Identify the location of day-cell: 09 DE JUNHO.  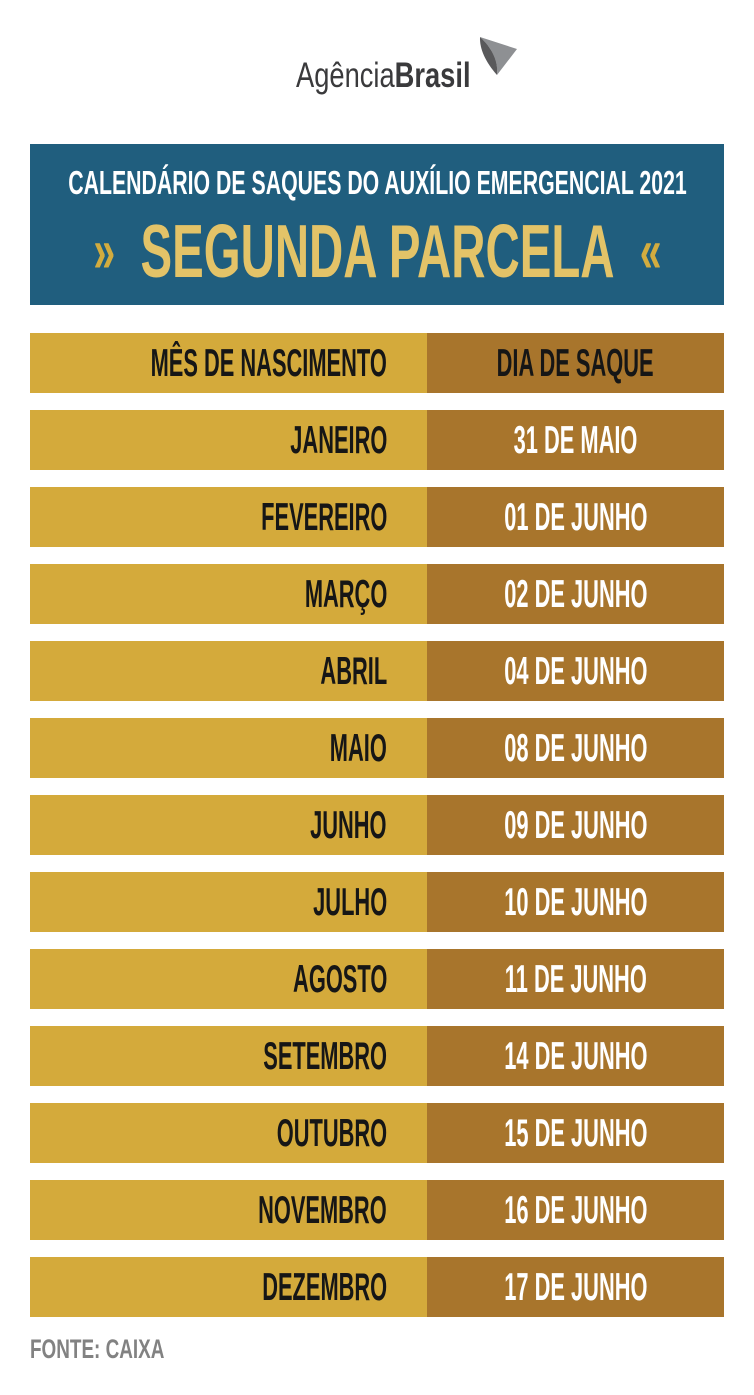
(575, 825).